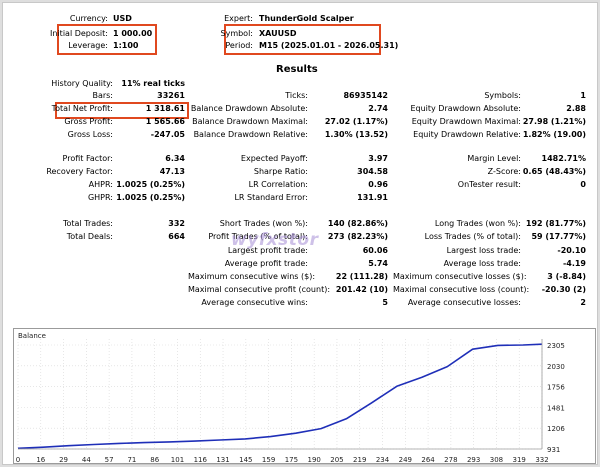  What do you see at coordinates (291, 460) in the screenshot?
I see `x-tick-label: 175` at bounding box center [291, 460].